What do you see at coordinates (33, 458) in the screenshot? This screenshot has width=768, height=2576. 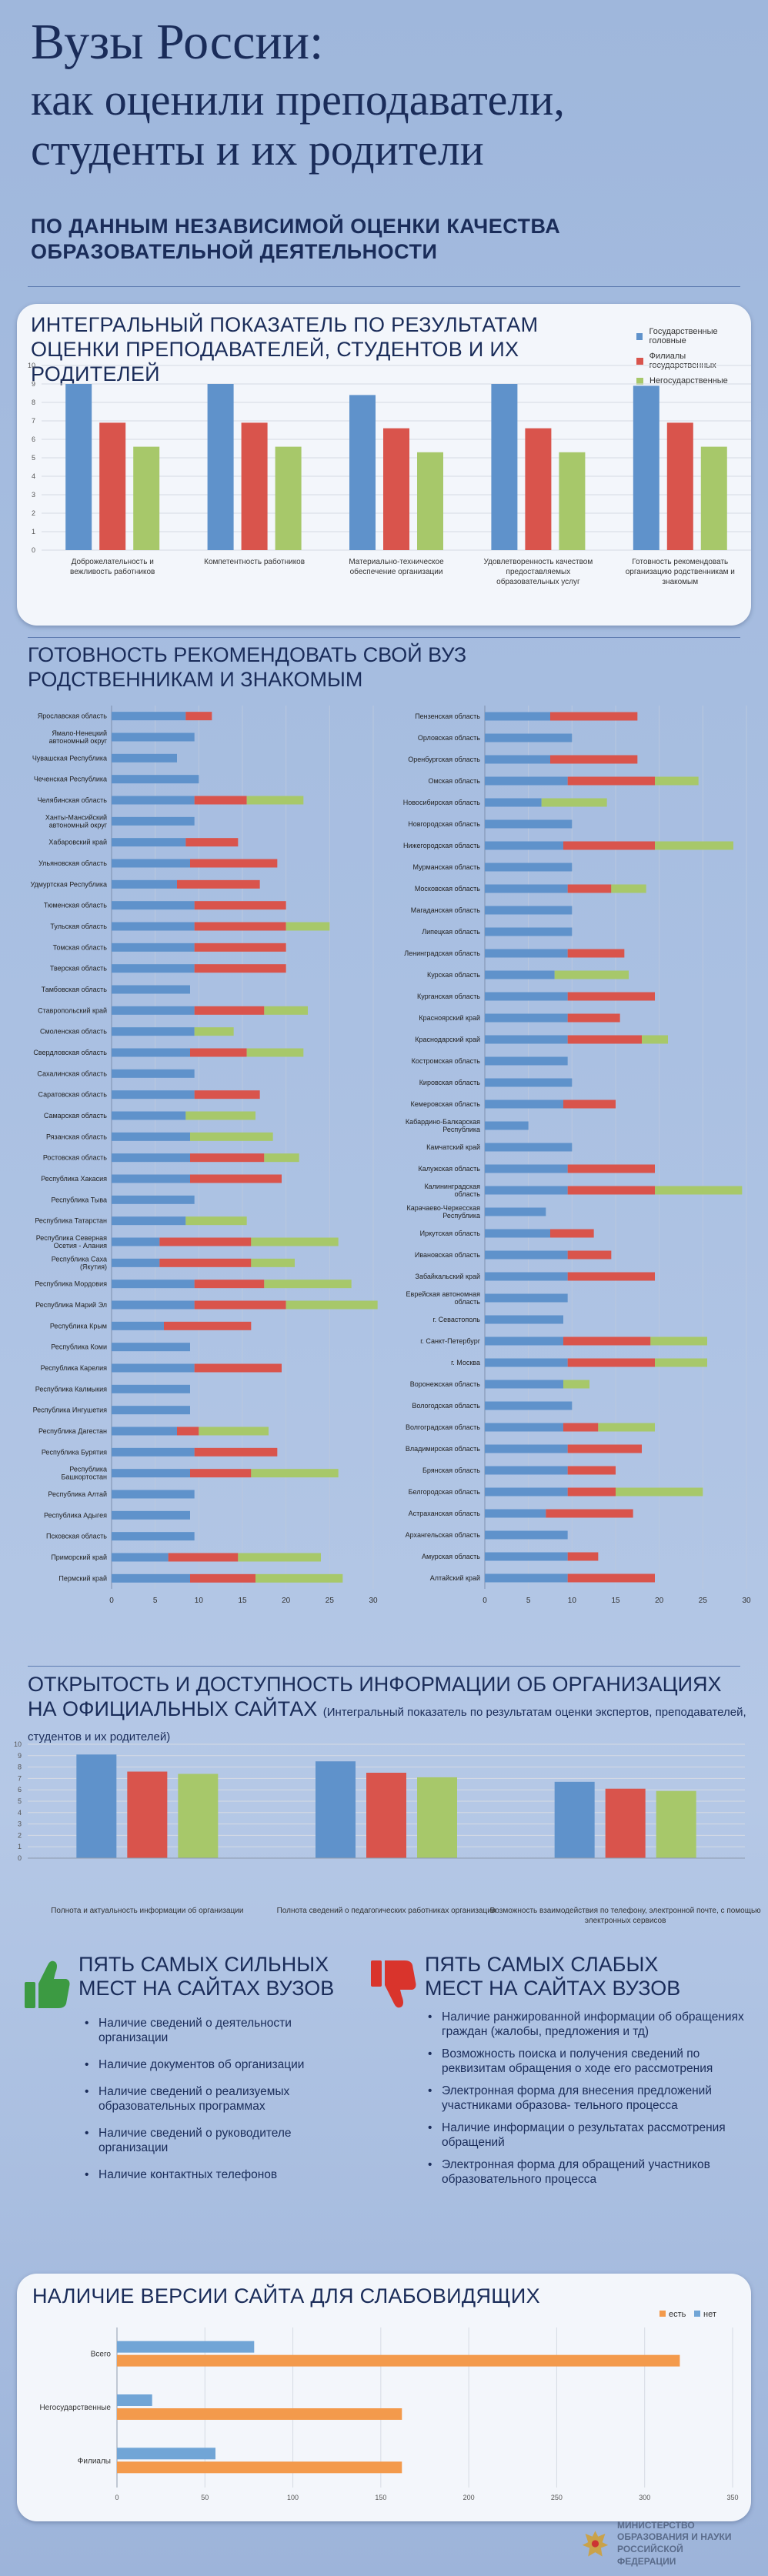 I see `y-tick-label: 5` at bounding box center [33, 458].